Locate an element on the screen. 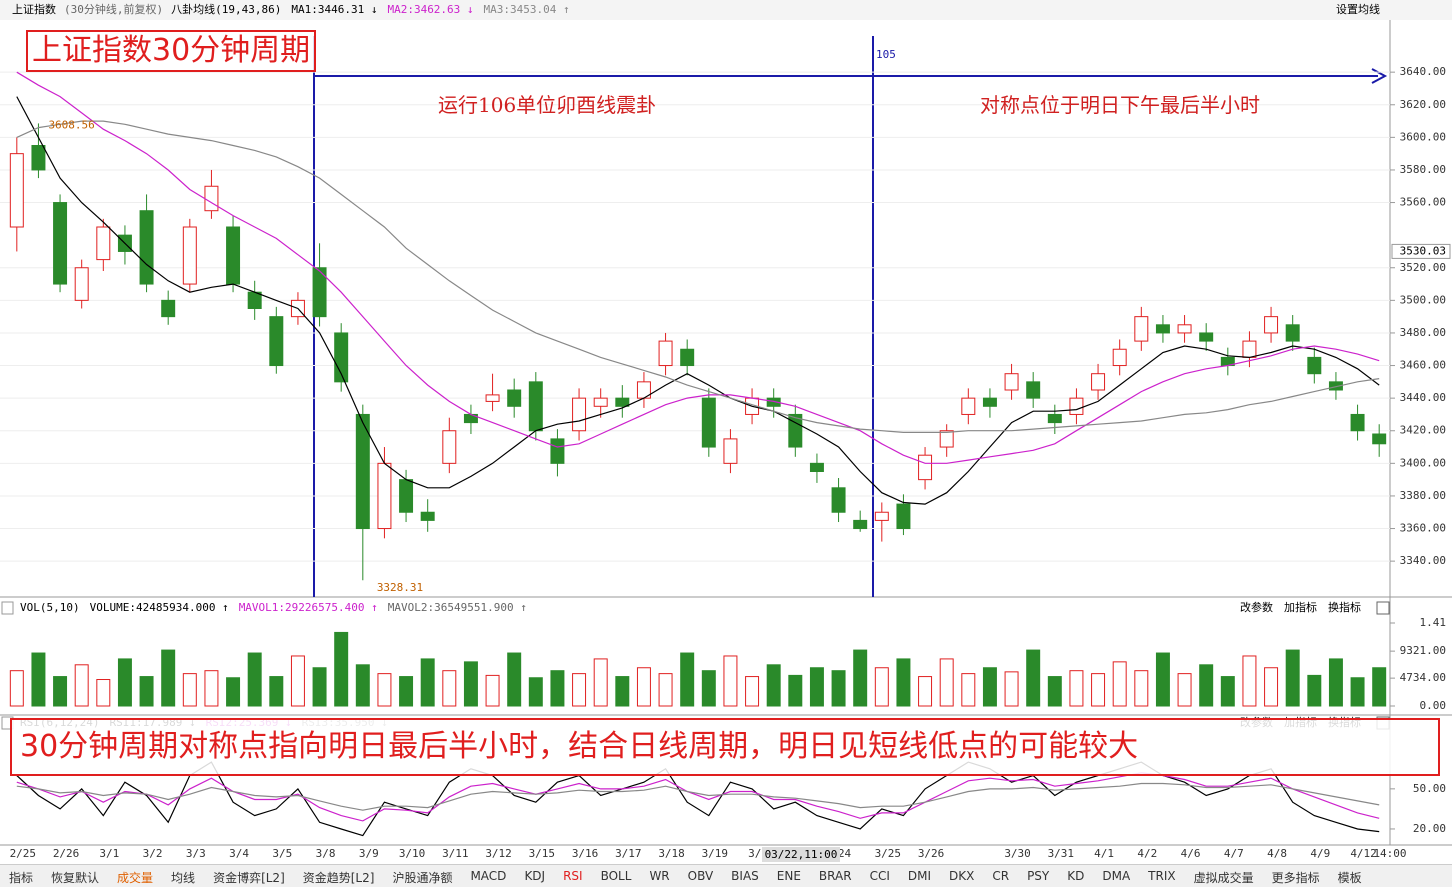 The width and height of the screenshot is (1452, 887). x-tick-label: 3/25 is located at coordinates (888, 853).